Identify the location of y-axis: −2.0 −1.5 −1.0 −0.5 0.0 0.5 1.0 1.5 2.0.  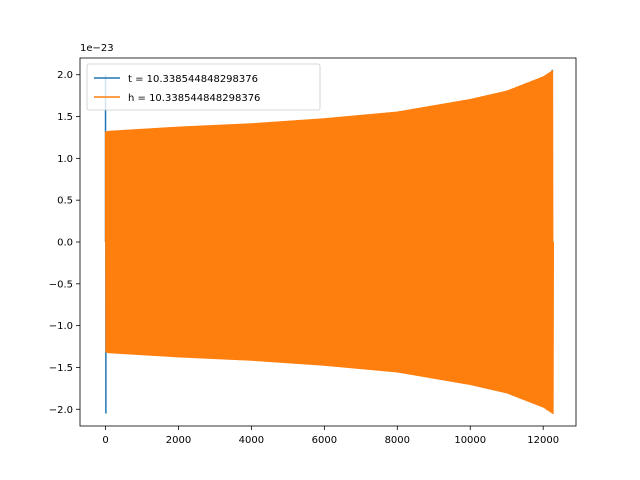
(64, 243).